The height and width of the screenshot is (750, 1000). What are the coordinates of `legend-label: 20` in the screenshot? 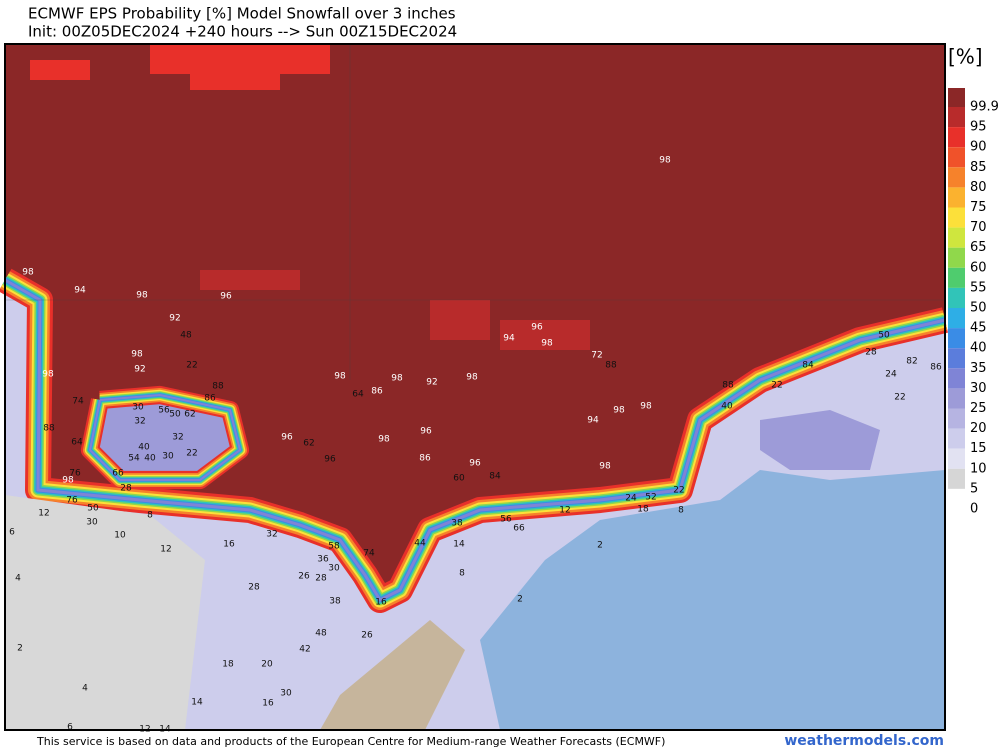 It's located at (978, 428).